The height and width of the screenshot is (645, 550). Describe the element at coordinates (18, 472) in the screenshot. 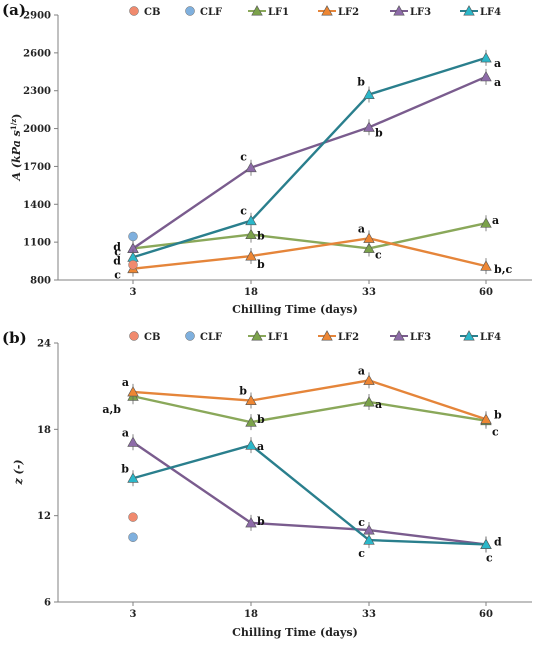

I see `y-axis-title-main: z (-)` at that location.